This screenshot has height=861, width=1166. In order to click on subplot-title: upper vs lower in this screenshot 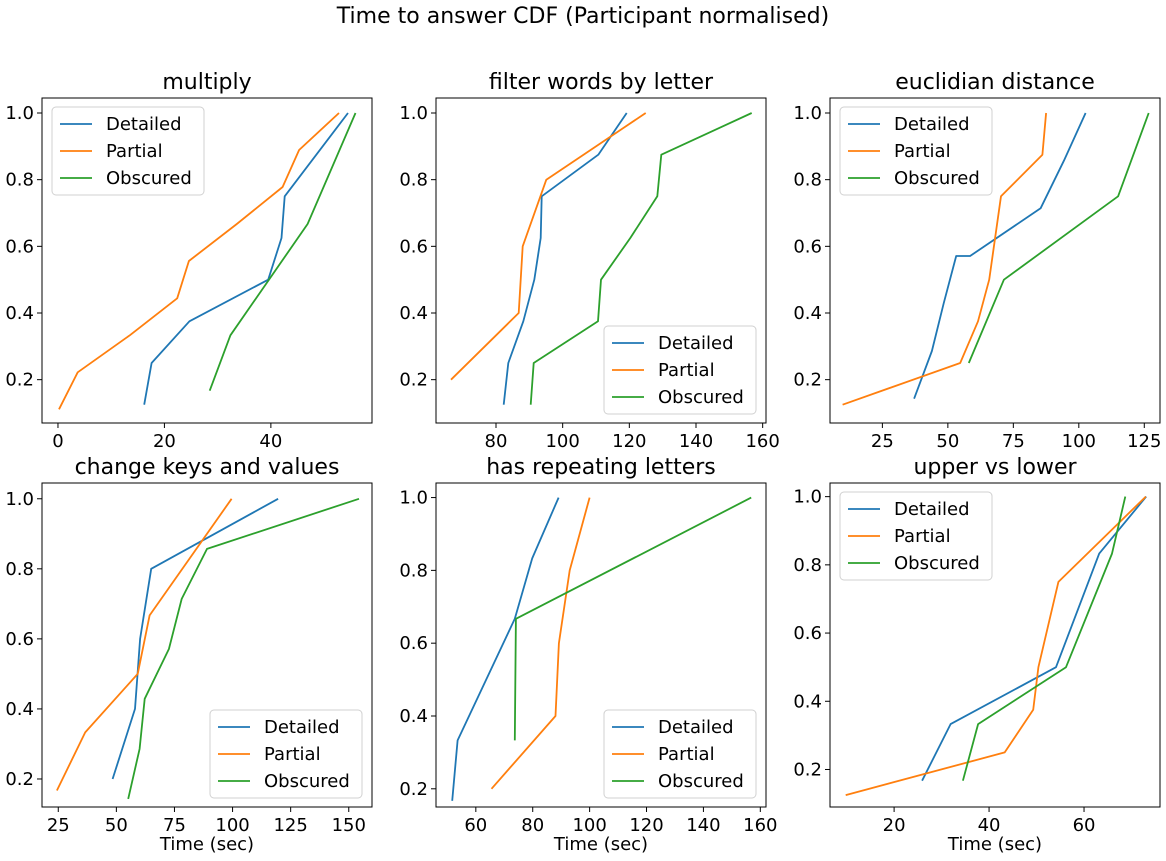, I will do `click(995, 467)`.